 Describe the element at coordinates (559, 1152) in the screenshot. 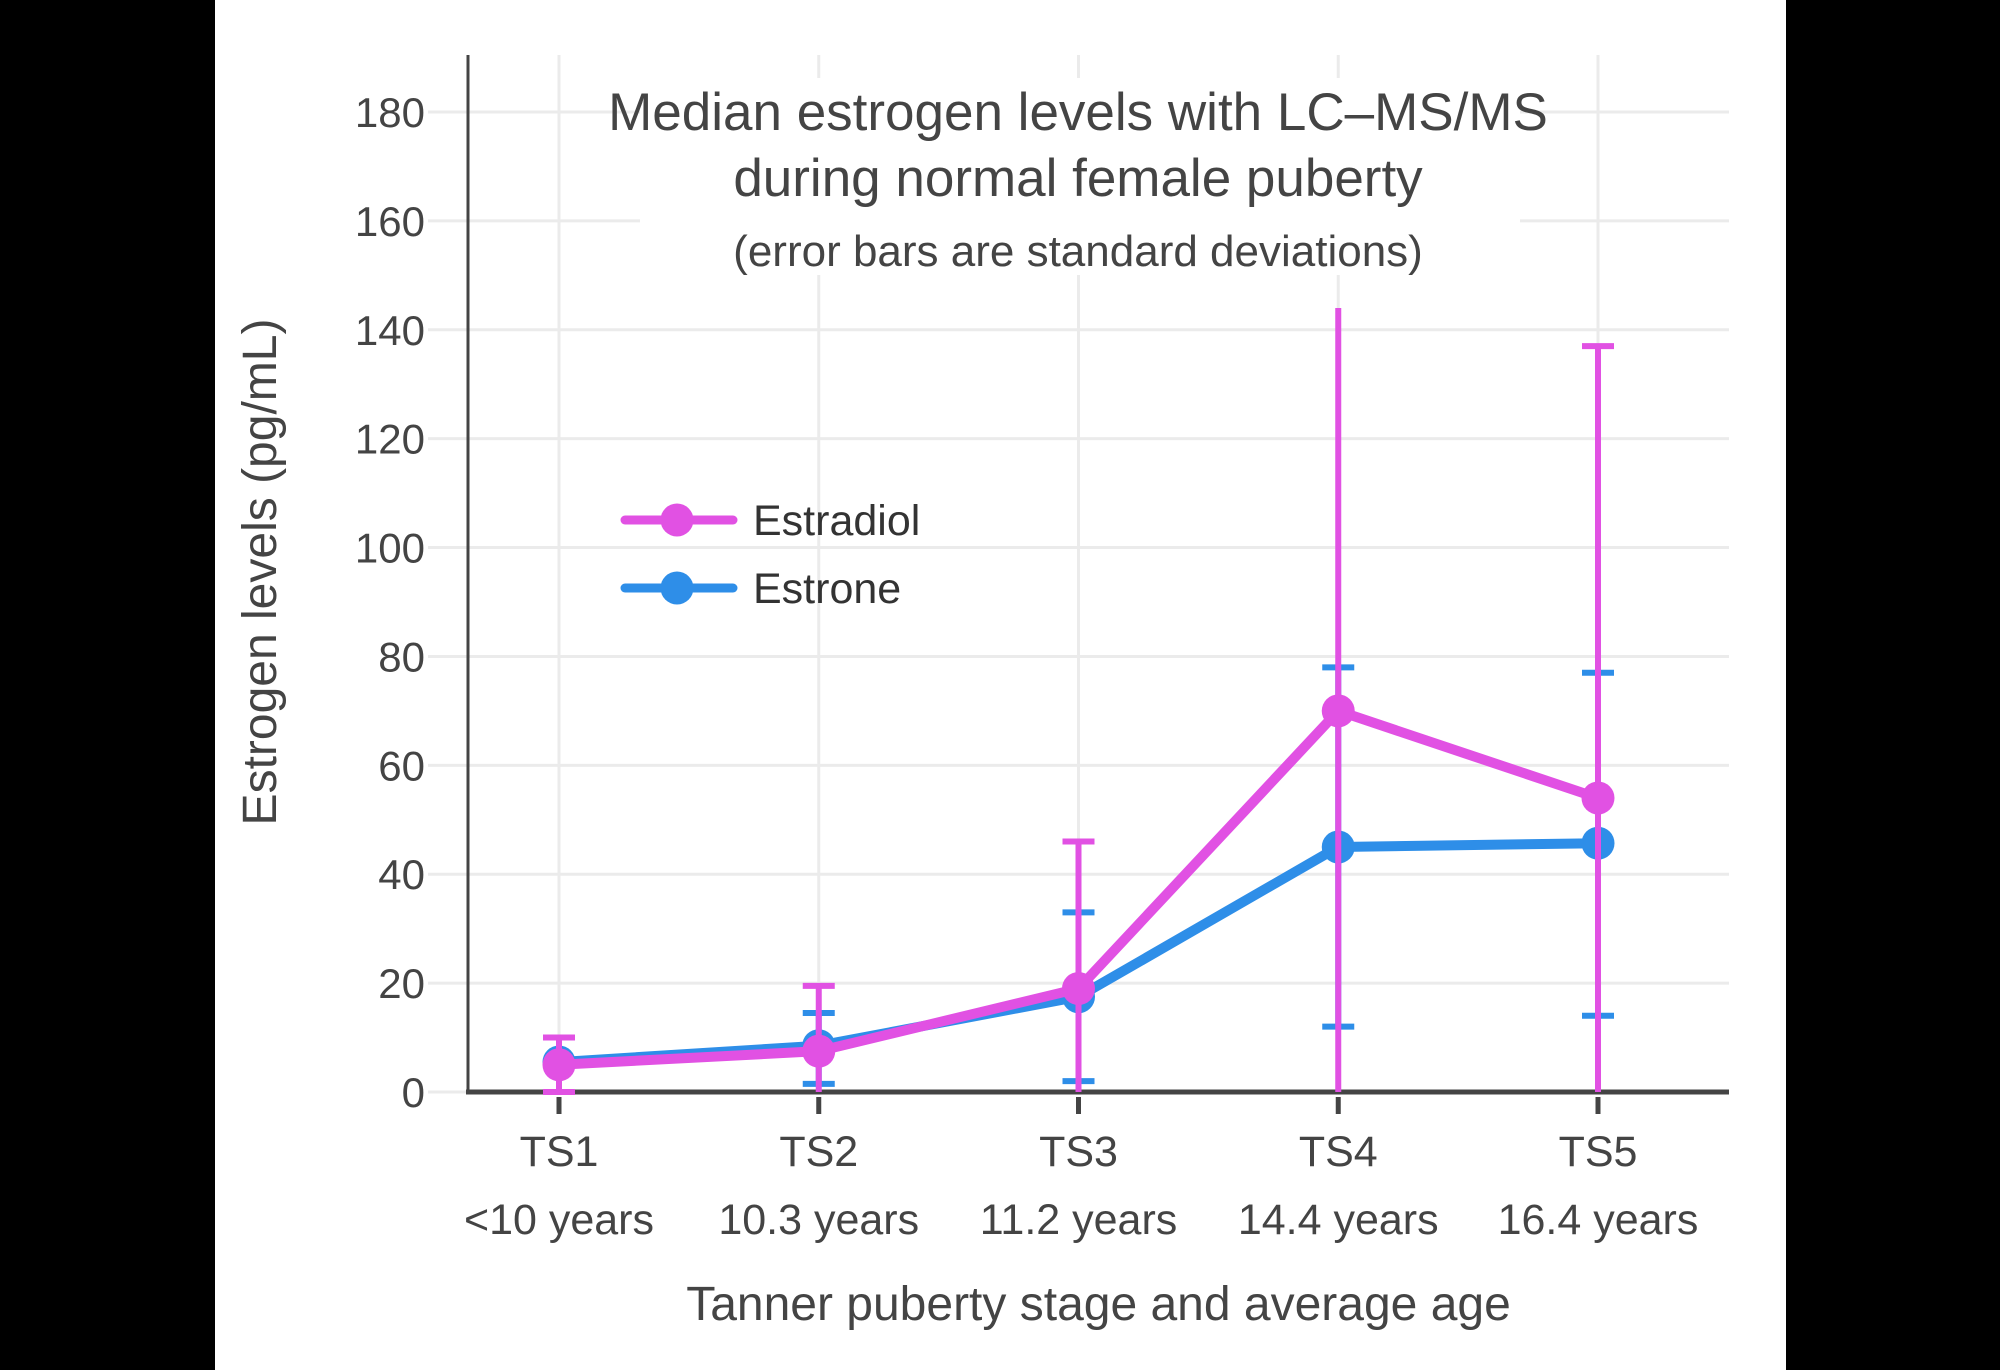

I see `x-tick-label-TS1: TS1` at that location.